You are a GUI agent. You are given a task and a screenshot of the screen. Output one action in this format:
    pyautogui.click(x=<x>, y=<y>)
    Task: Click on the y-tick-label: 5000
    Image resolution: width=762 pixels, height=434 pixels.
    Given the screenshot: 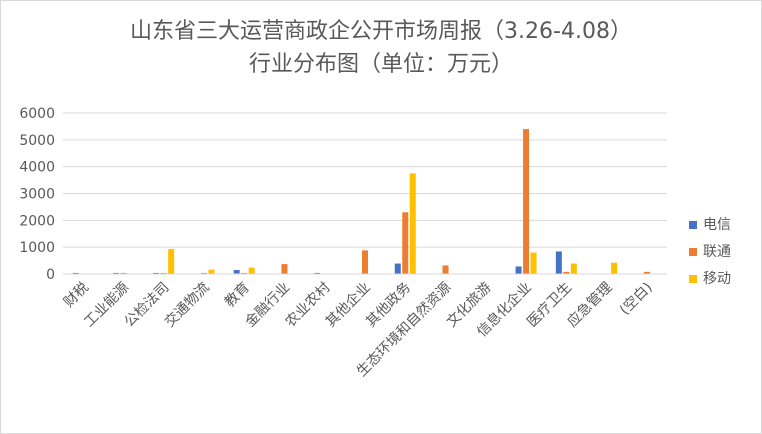 What is the action you would take?
    pyautogui.click(x=37, y=141)
    